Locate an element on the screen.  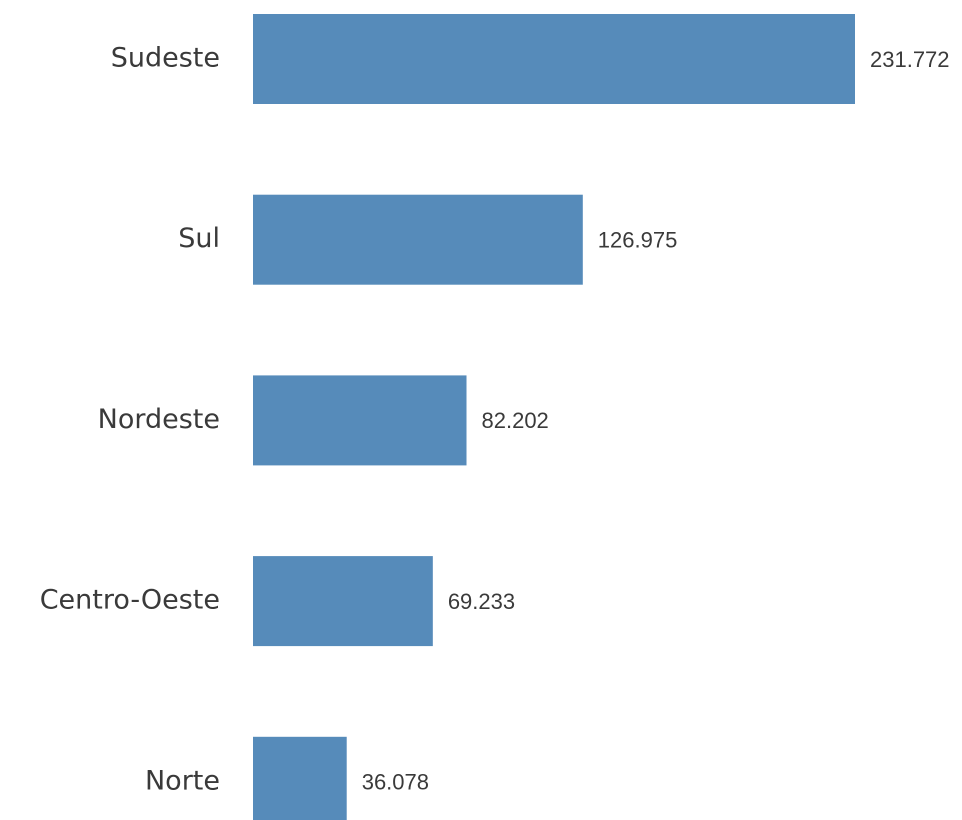
value-label: 36.078 is located at coordinates (395, 782).